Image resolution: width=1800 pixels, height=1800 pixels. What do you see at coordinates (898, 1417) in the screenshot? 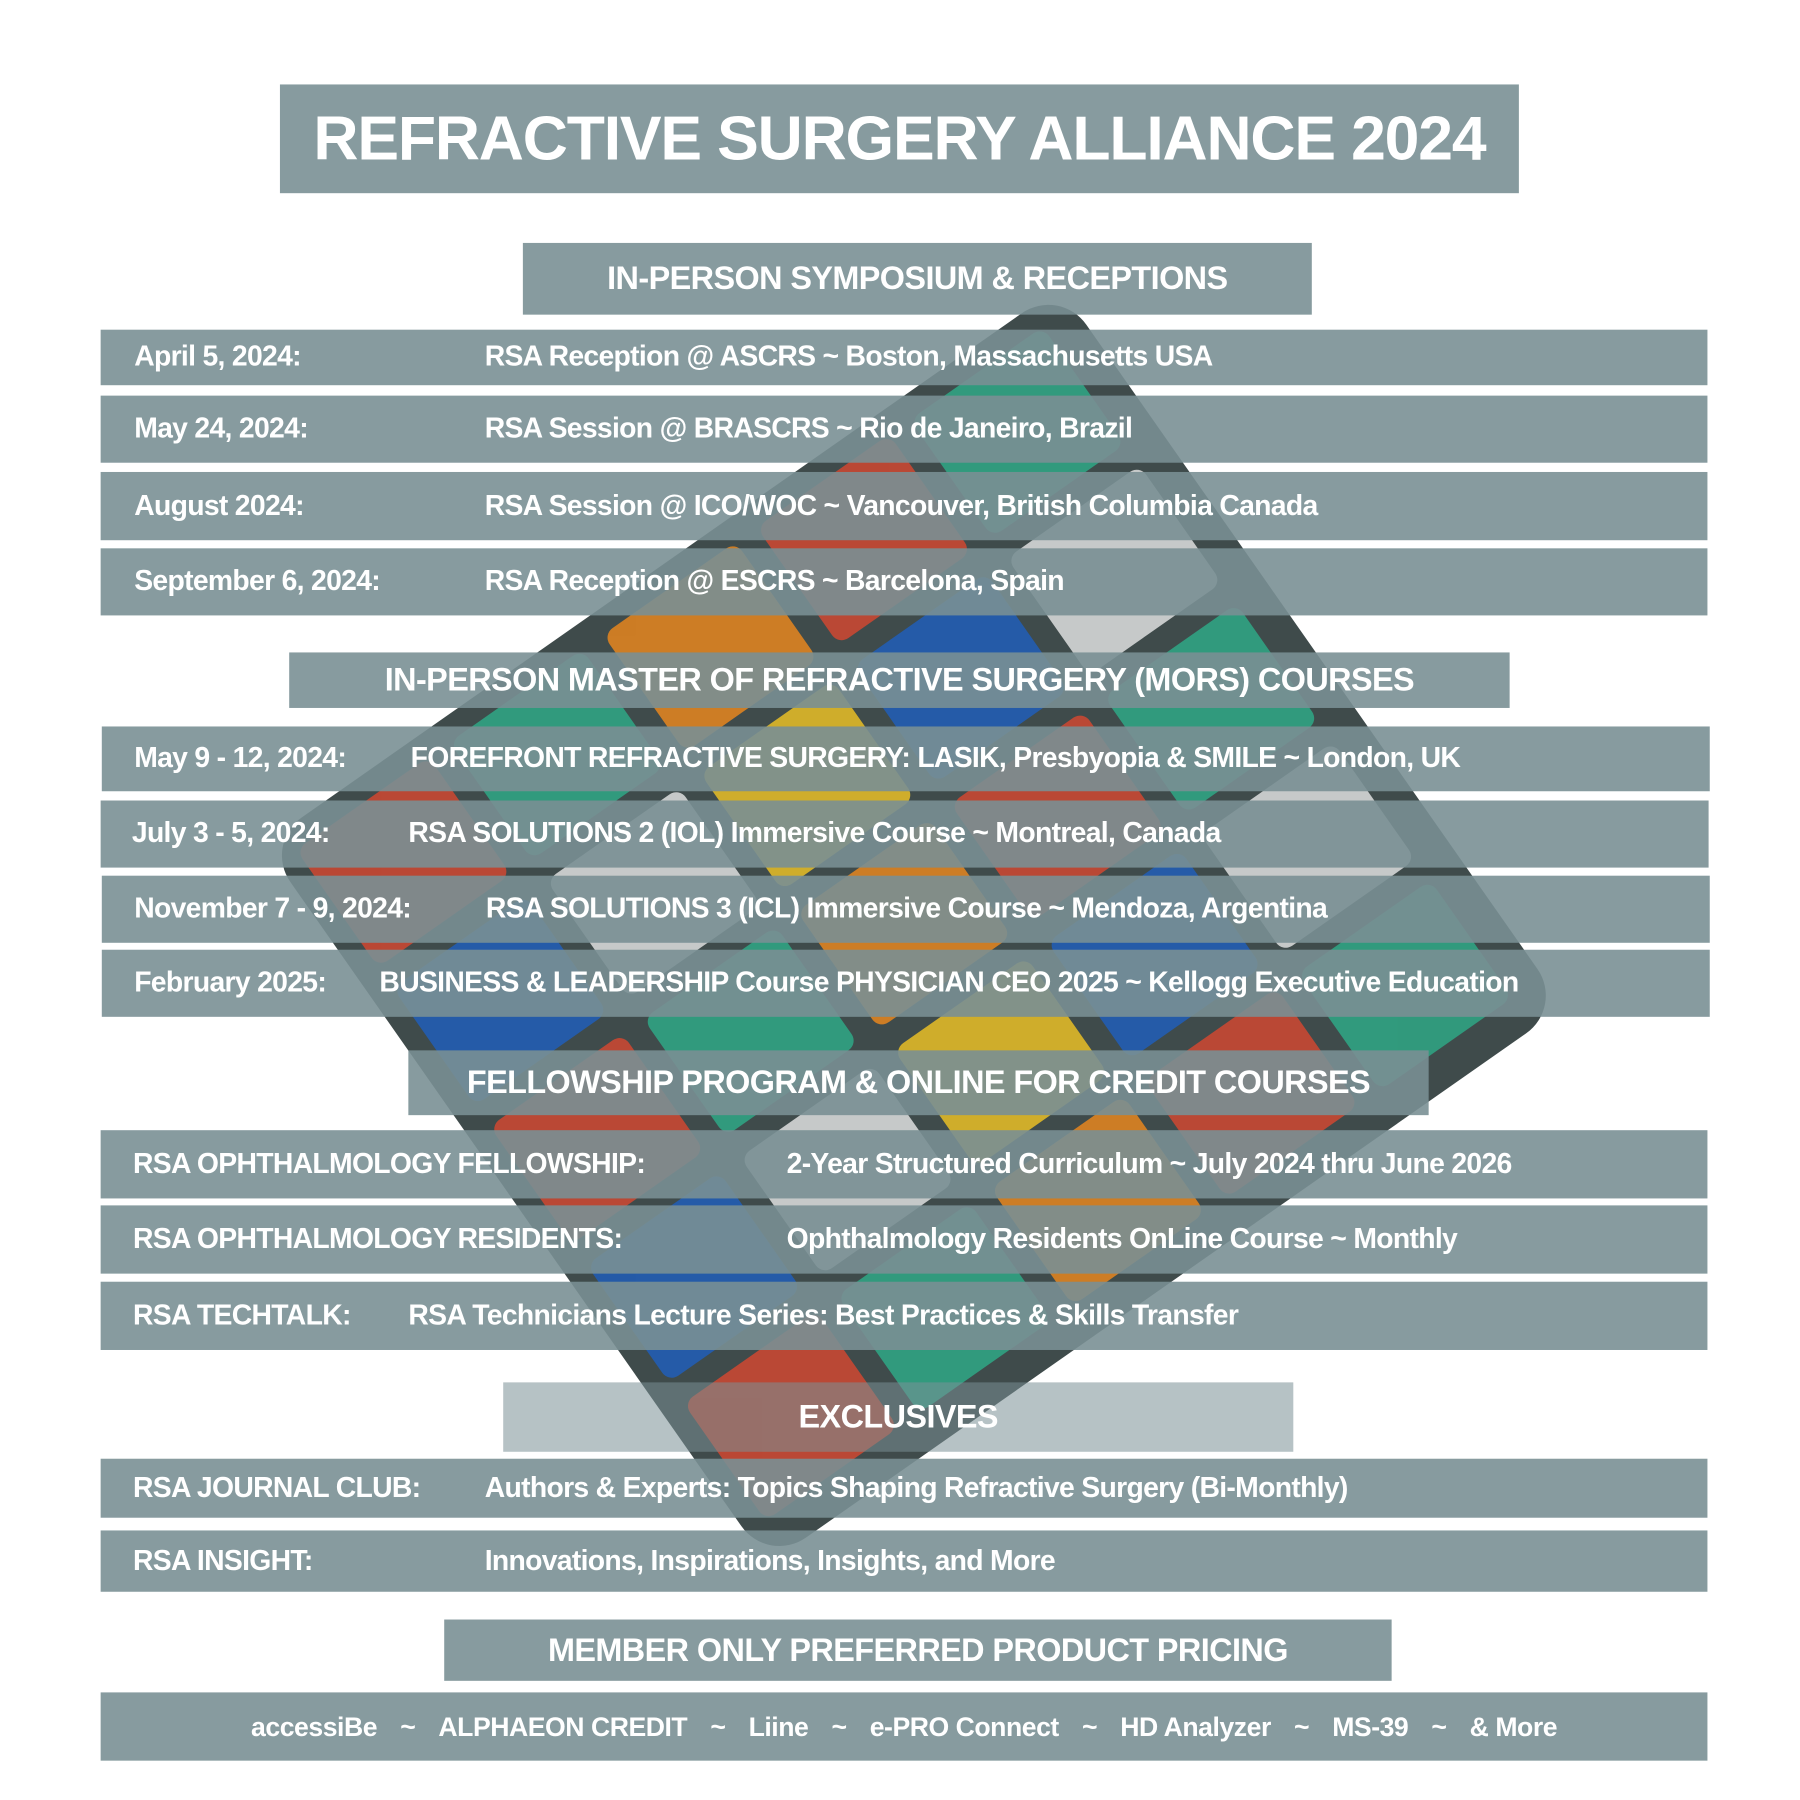
I see `section-heading-exclusives: EXCLUSIVES` at bounding box center [898, 1417].